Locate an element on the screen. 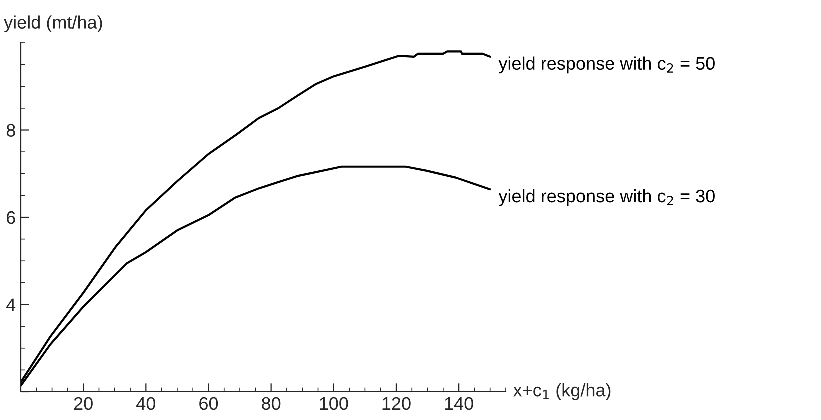 The image size is (821, 420). x-tick-label: 60 is located at coordinates (209, 403).